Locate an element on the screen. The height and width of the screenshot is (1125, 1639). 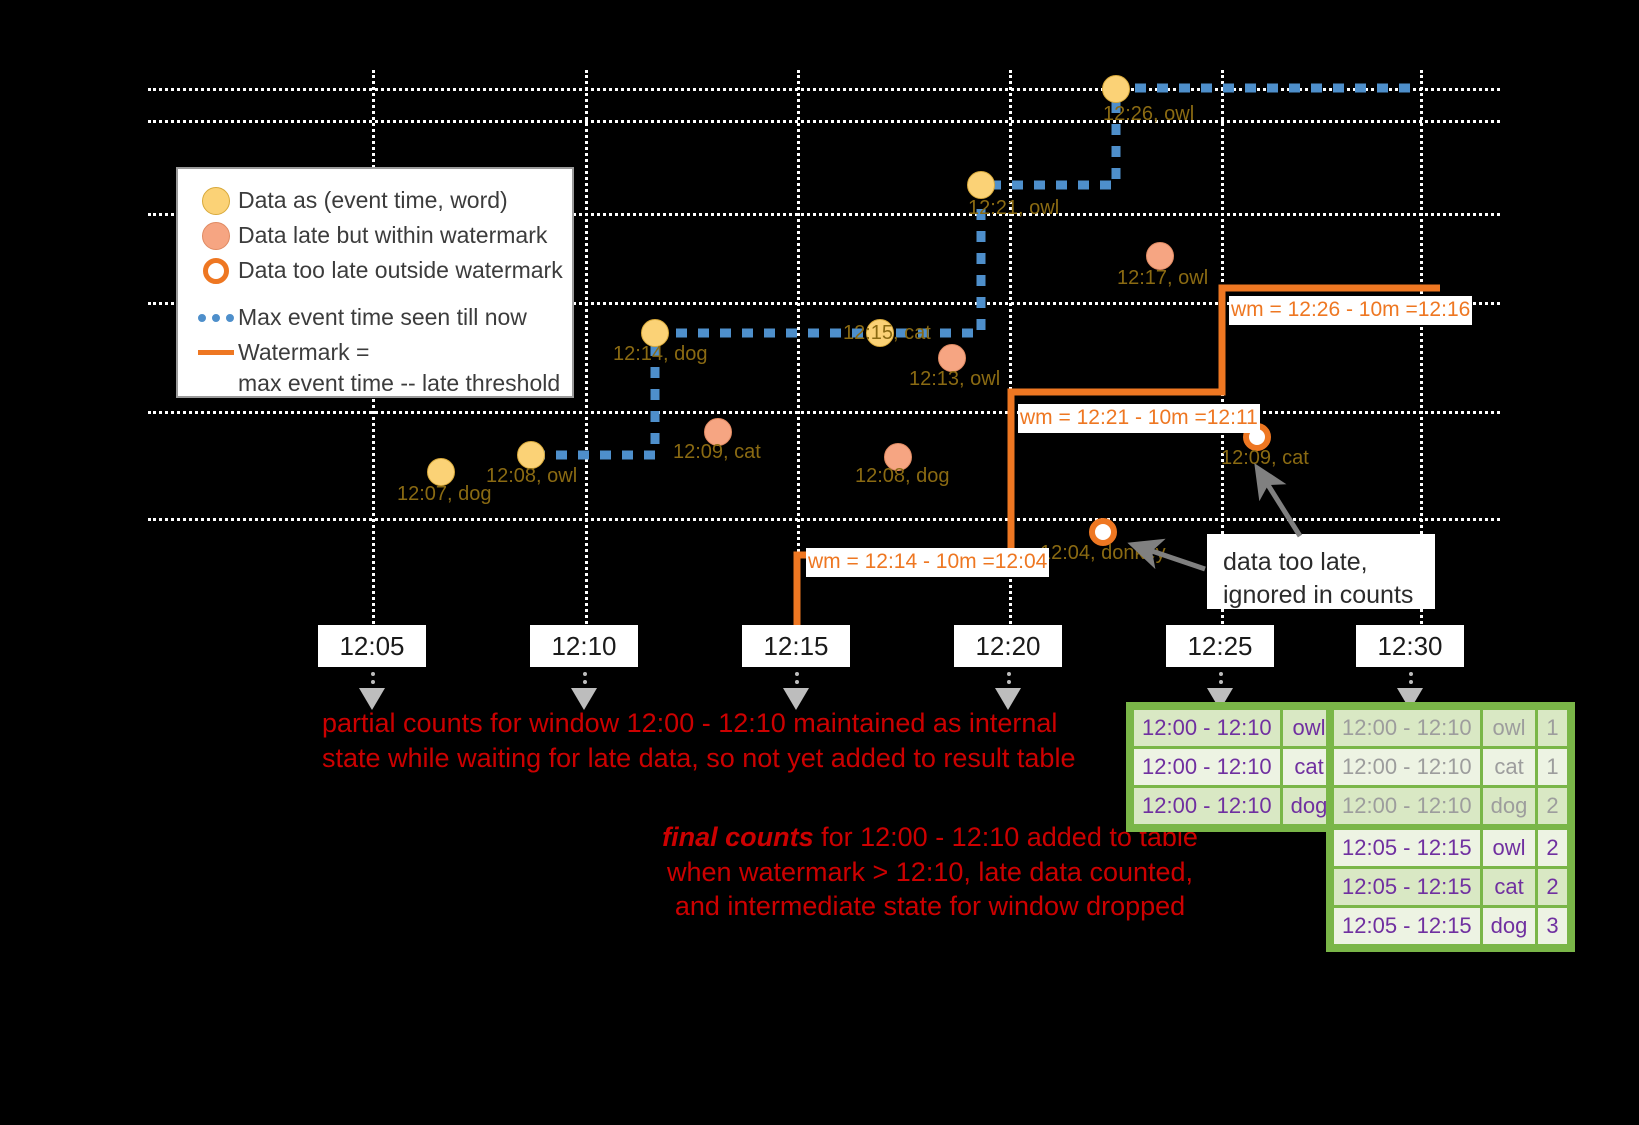
data-point-too-late is located at coordinates (1103, 532).